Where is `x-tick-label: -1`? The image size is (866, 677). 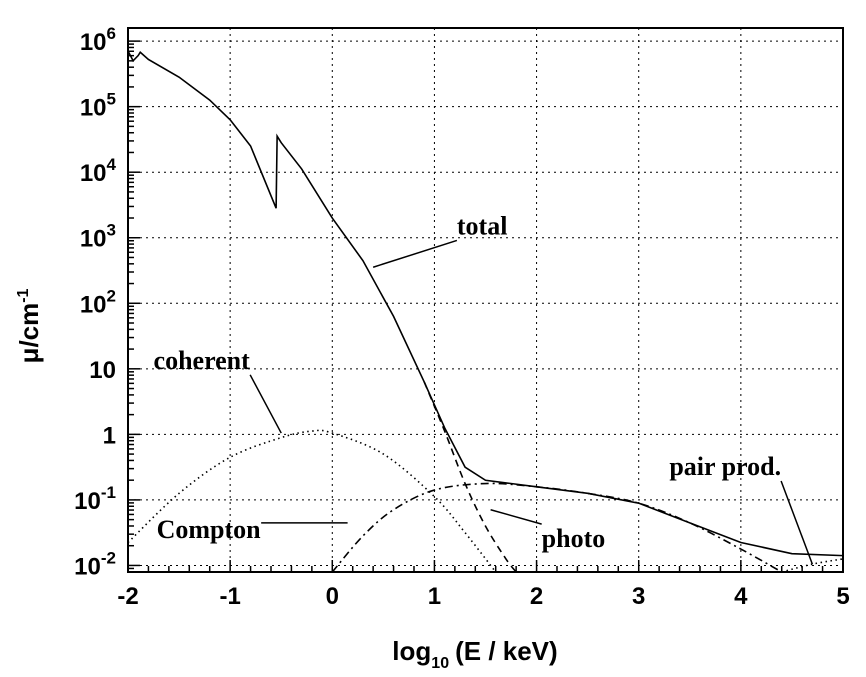 x-tick-label: -1 is located at coordinates (229, 596).